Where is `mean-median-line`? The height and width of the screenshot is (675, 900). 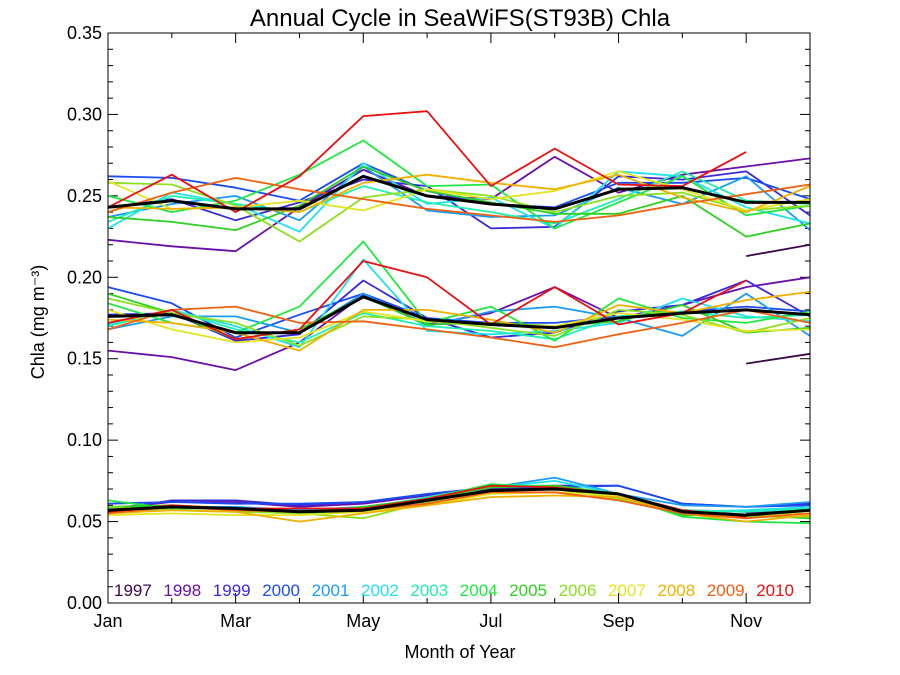
mean-median-line is located at coordinates (459, 315).